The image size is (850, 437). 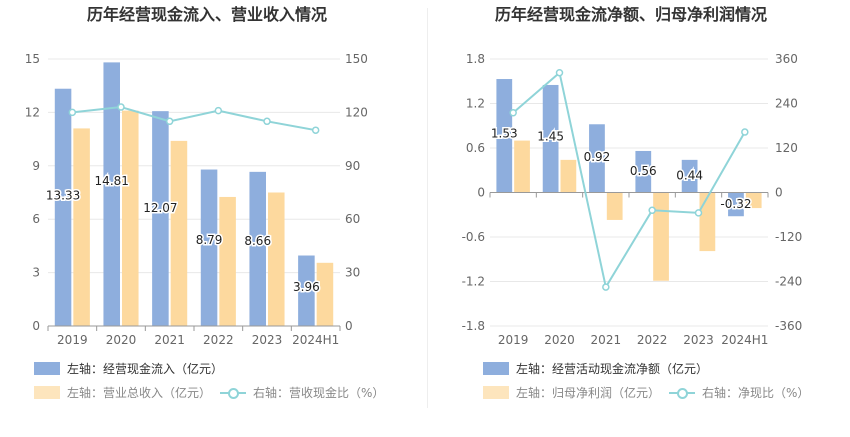 What do you see at coordinates (352, 166) in the screenshot?
I see `y-tick-right: 90` at bounding box center [352, 166].